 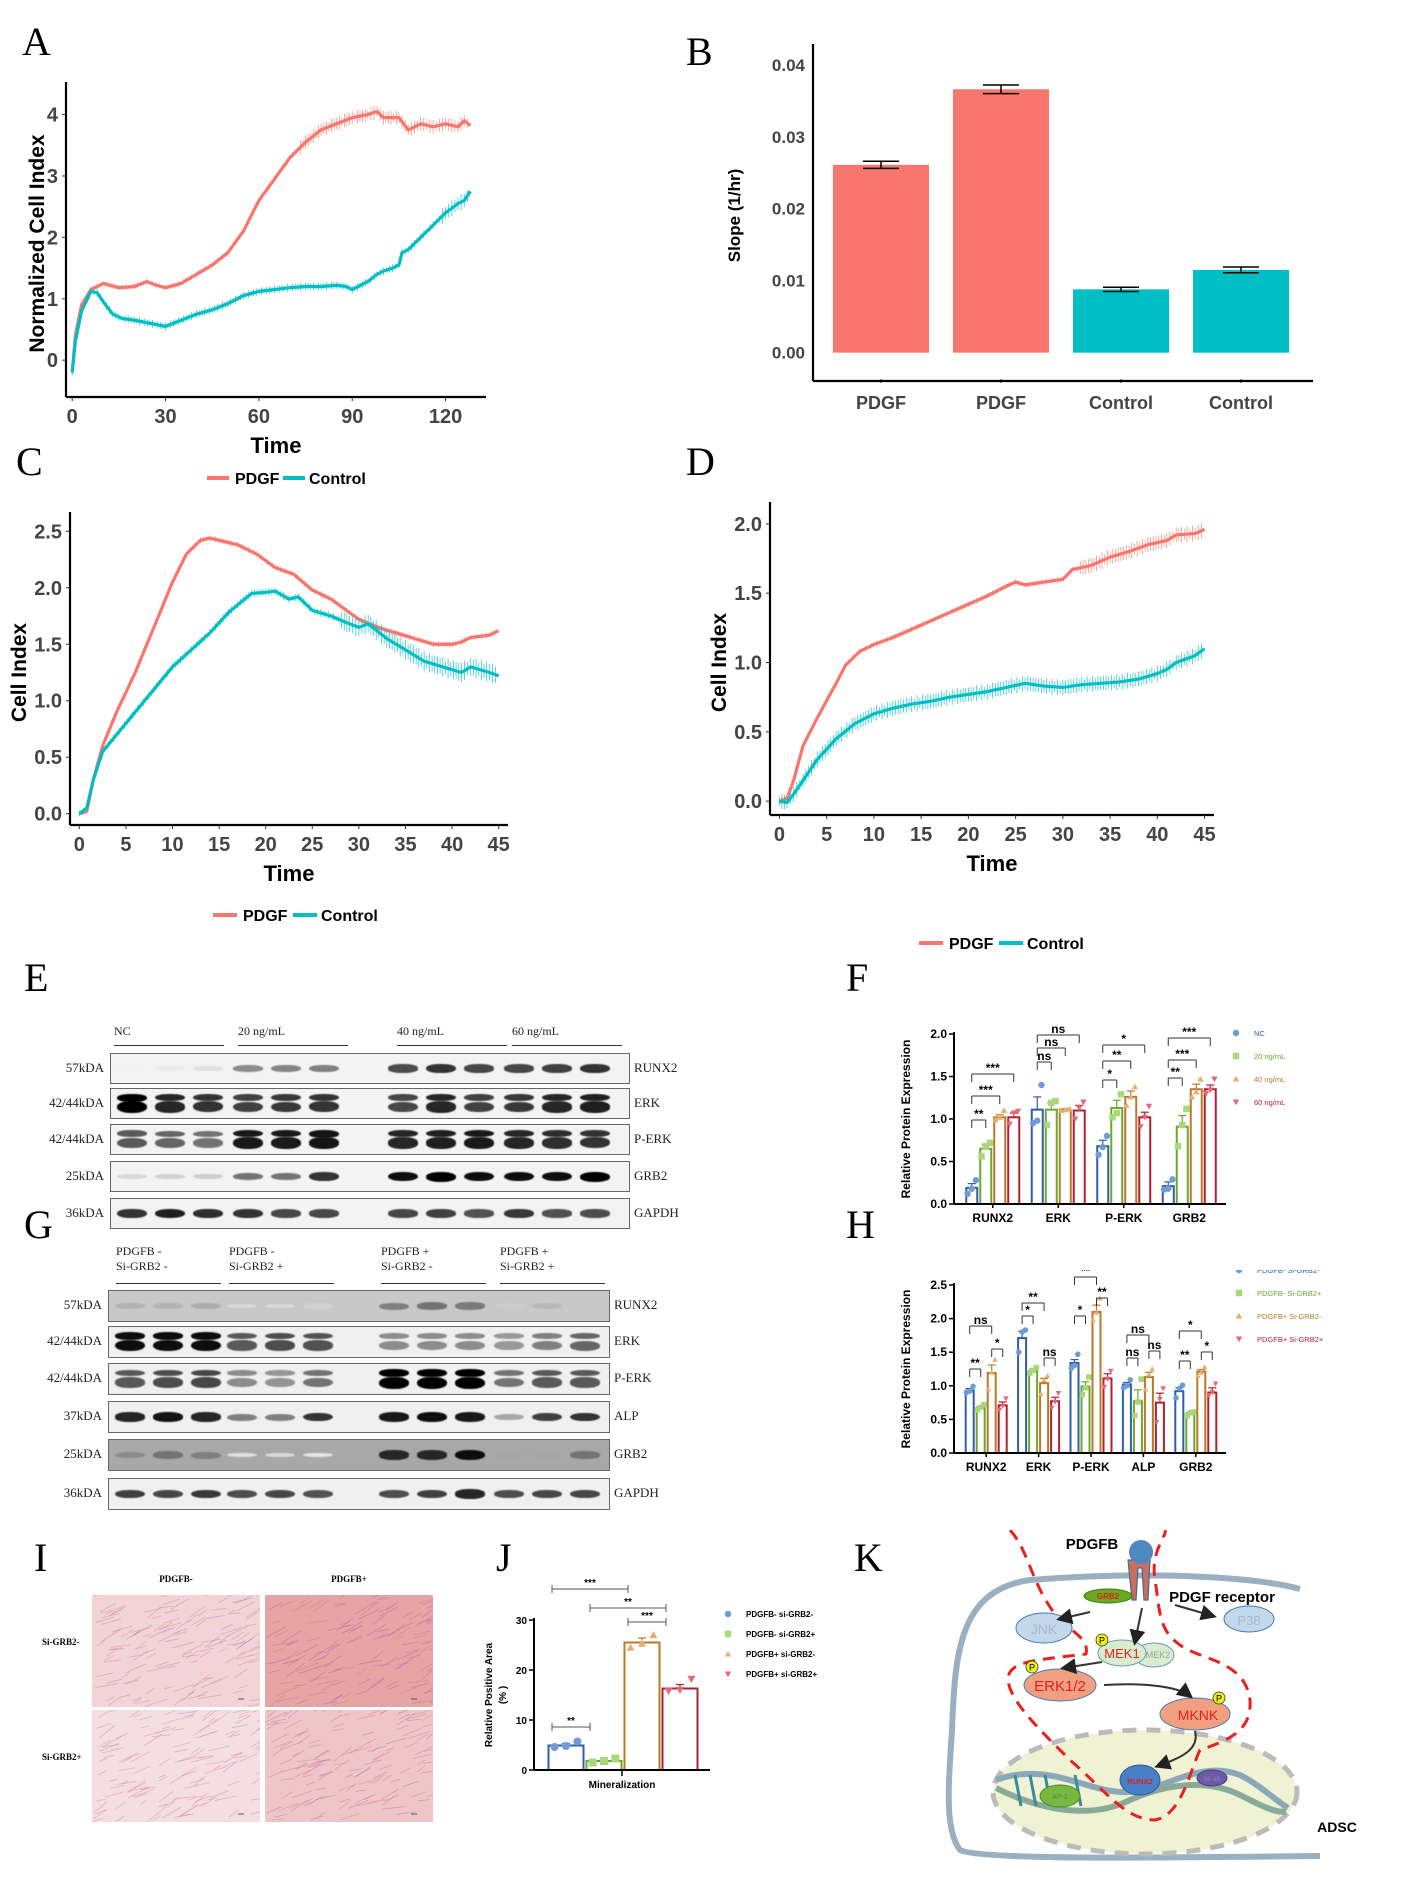 I want to click on legend-label-pdgf: PDGF, so click(x=971, y=944).